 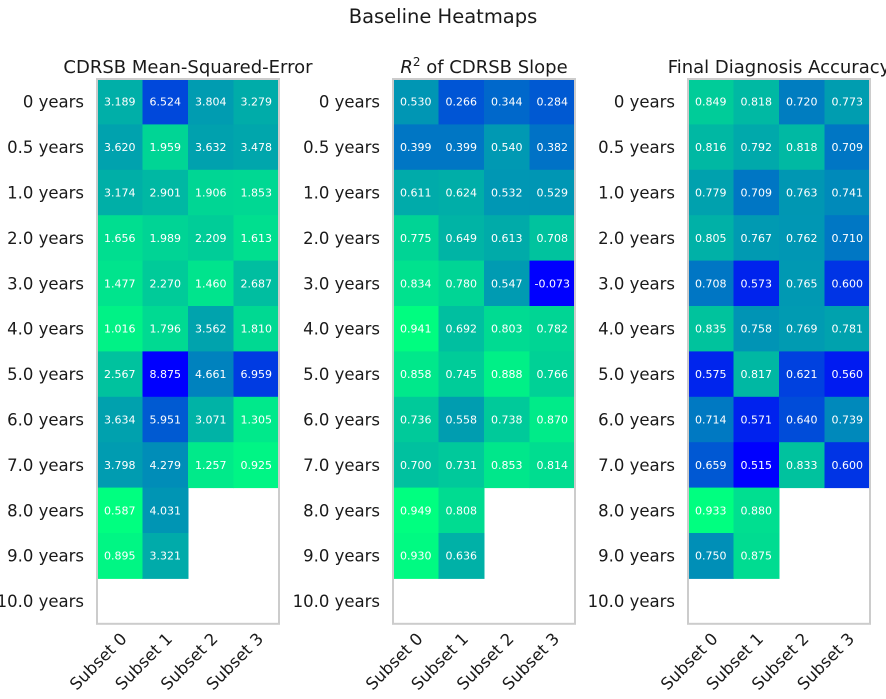 I want to click on y-tick-label: 6.0 years, so click(x=636, y=420).